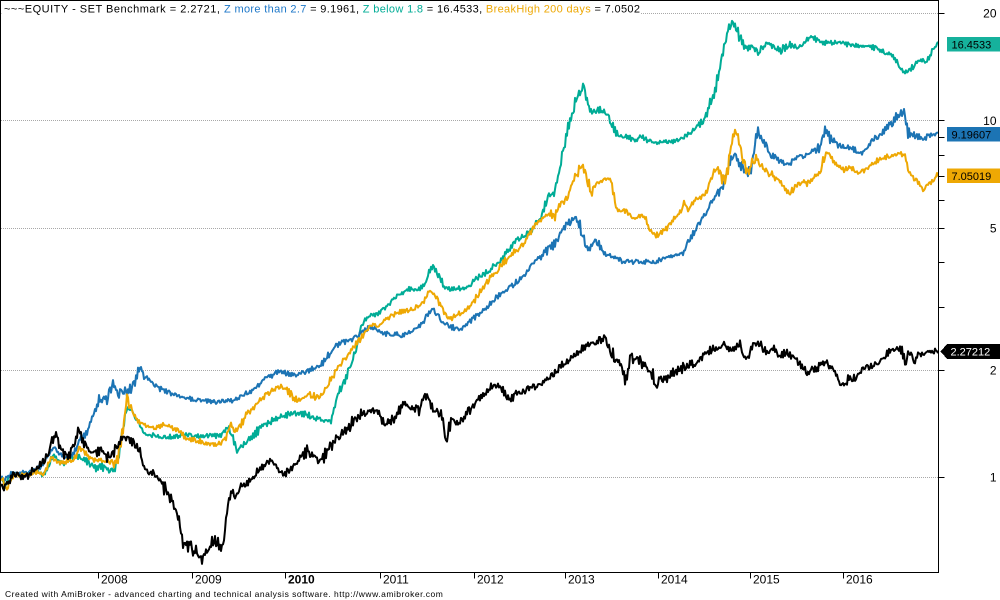 This screenshot has height=600, width=1000. Describe the element at coordinates (490, 580) in the screenshot. I see `svg-text: 2012` at that location.